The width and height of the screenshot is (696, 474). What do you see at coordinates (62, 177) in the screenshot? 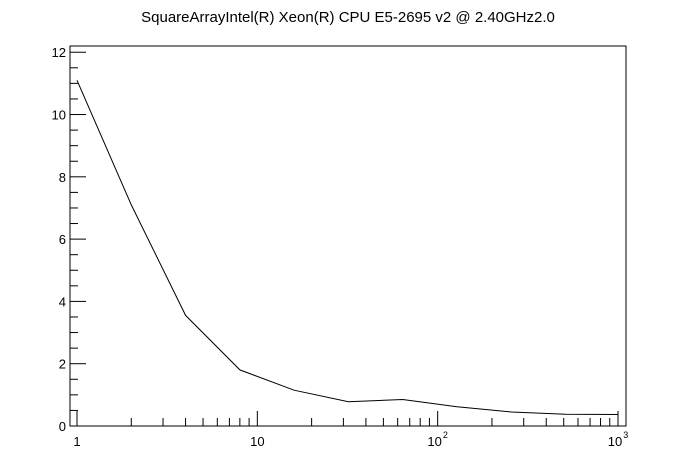
I see `y-tick-label: 8` at bounding box center [62, 177].